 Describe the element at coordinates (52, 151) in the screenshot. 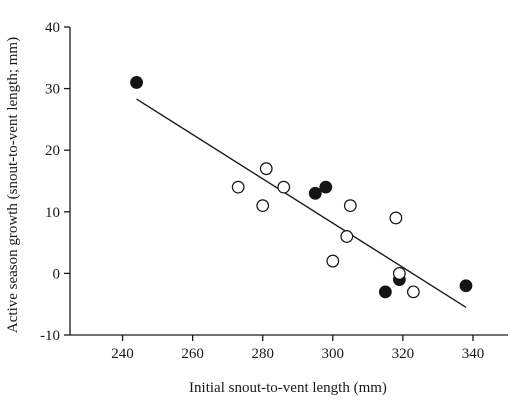

I see `y-tick-label: 20` at that location.